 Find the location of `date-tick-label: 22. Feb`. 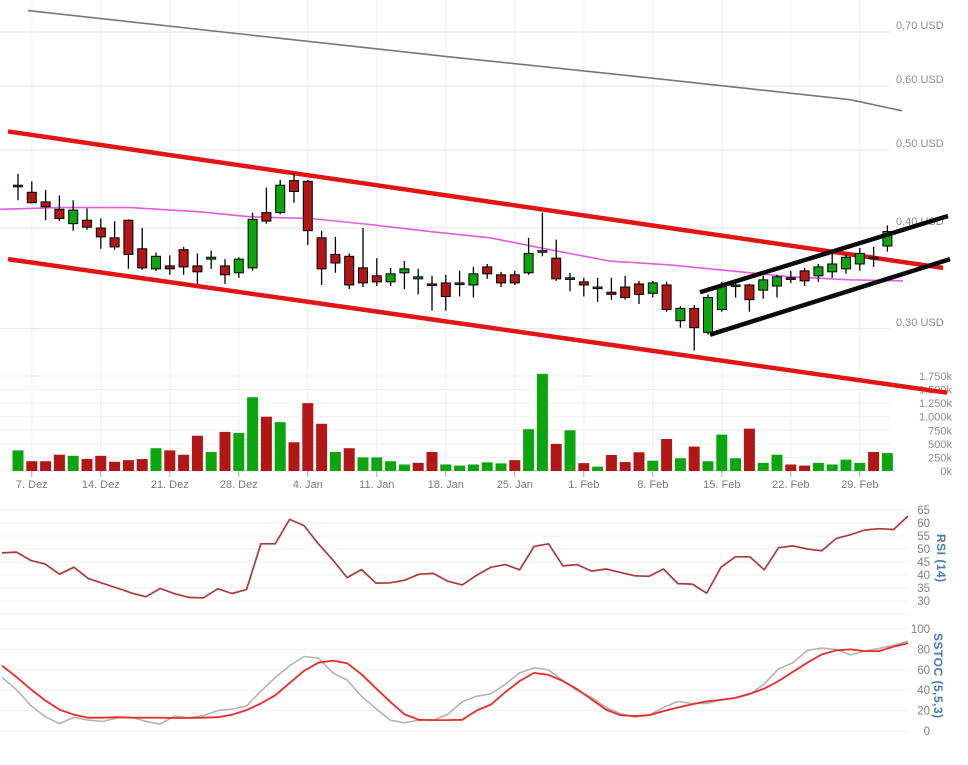

date-tick-label: 22. Feb is located at coordinates (790, 485).